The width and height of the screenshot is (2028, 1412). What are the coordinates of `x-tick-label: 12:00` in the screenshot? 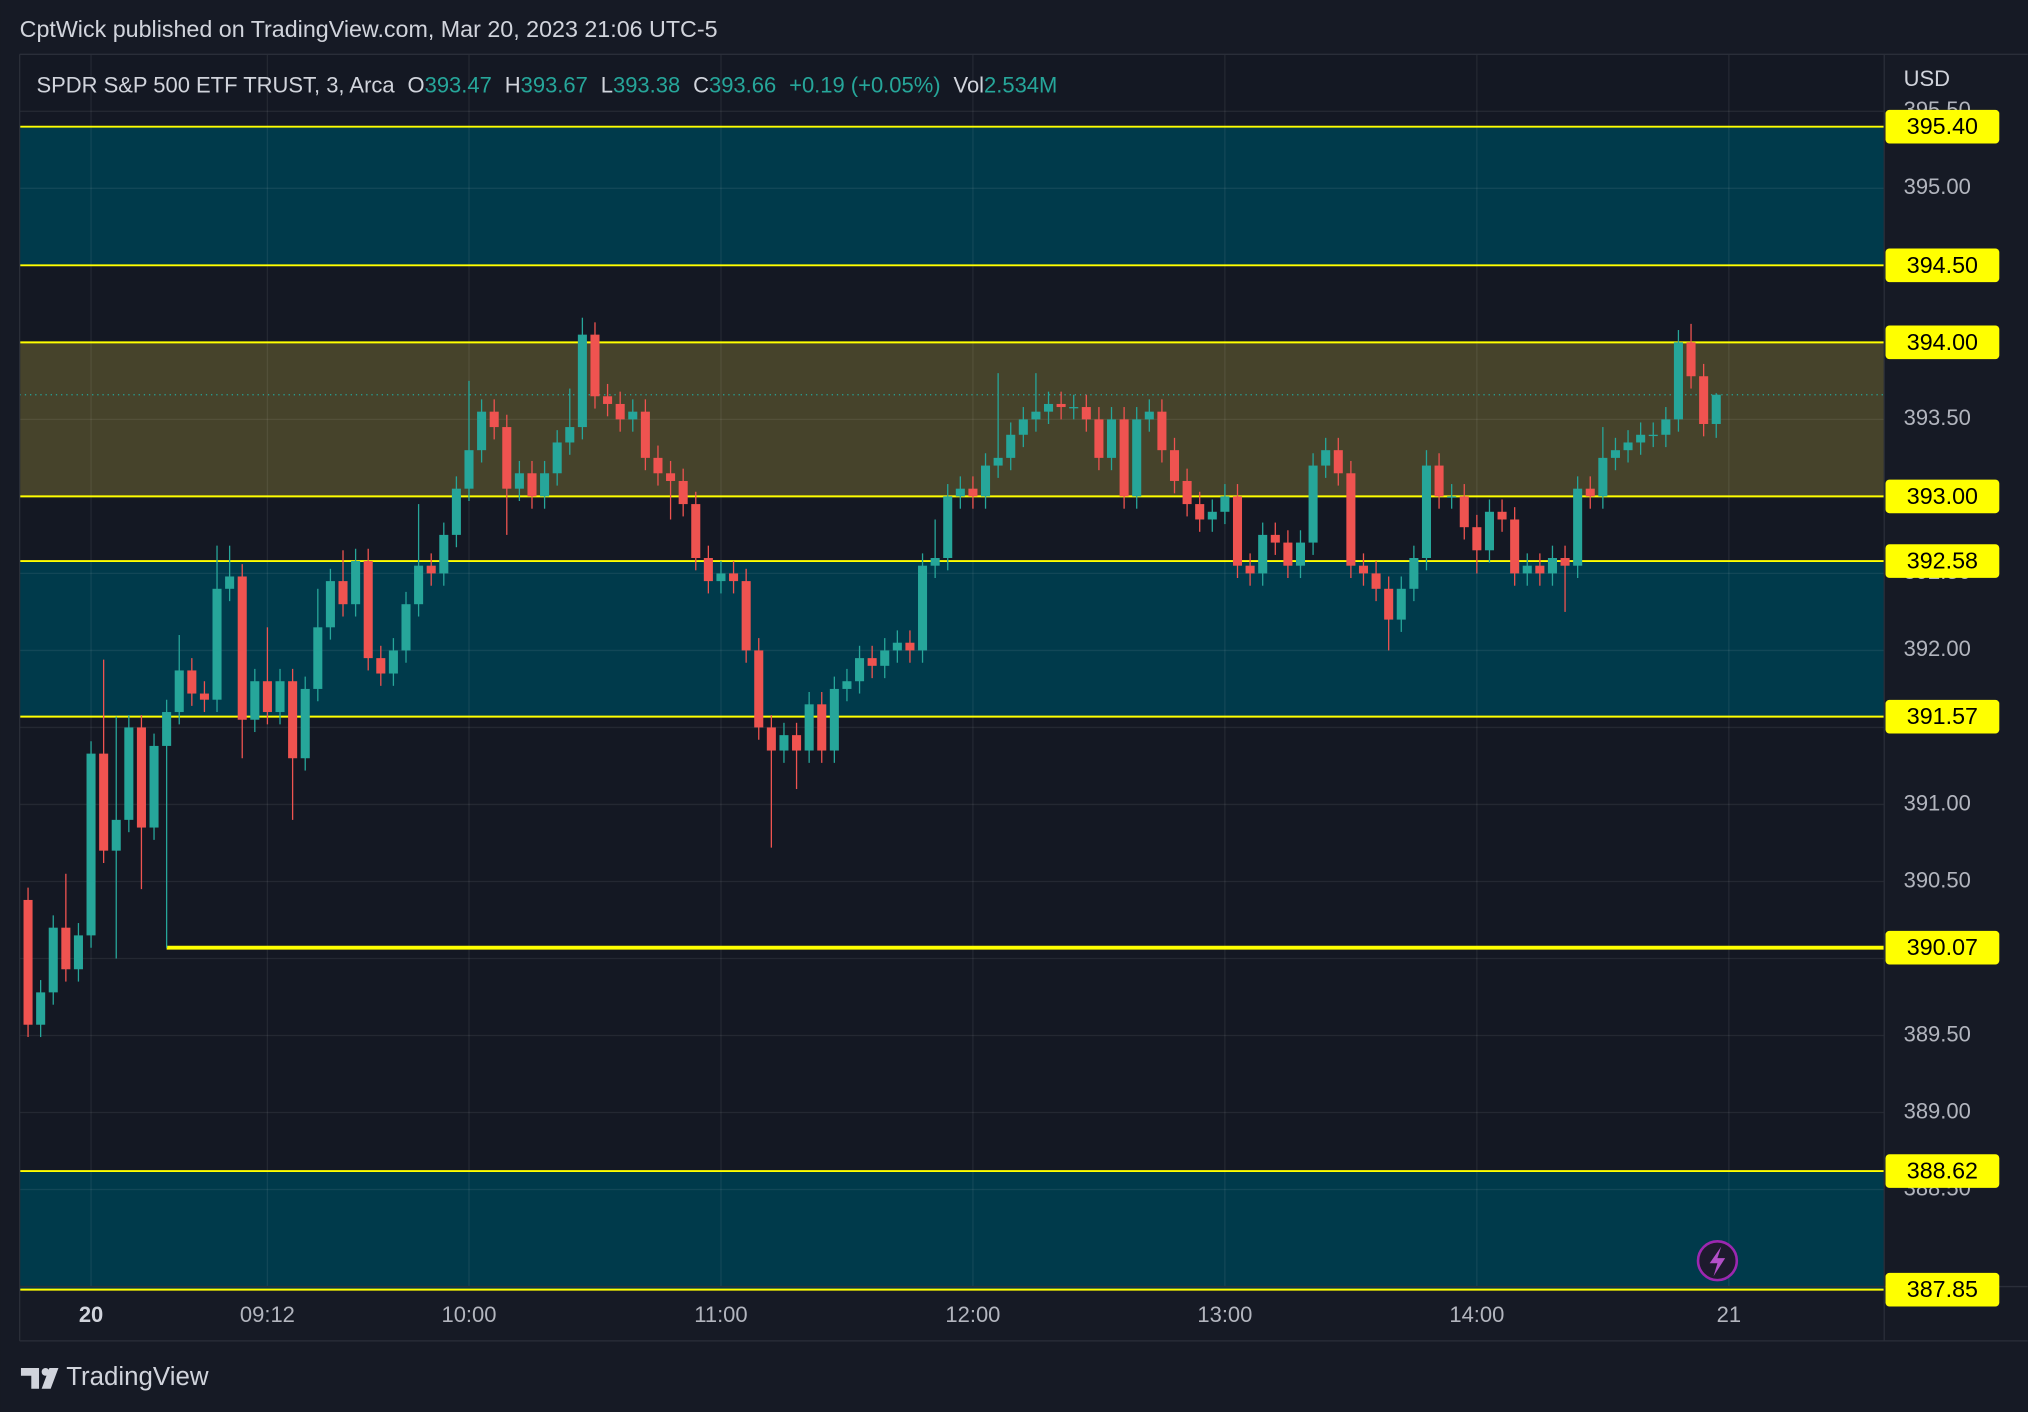 It's located at (972, 1314).